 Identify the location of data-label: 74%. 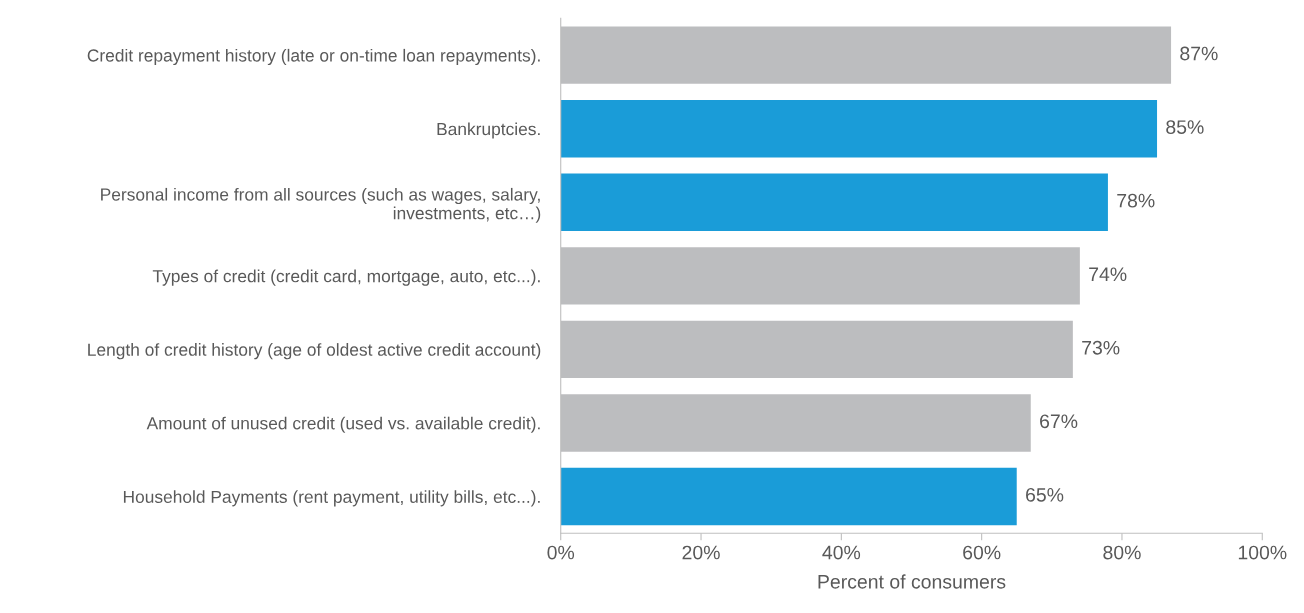
(1108, 274).